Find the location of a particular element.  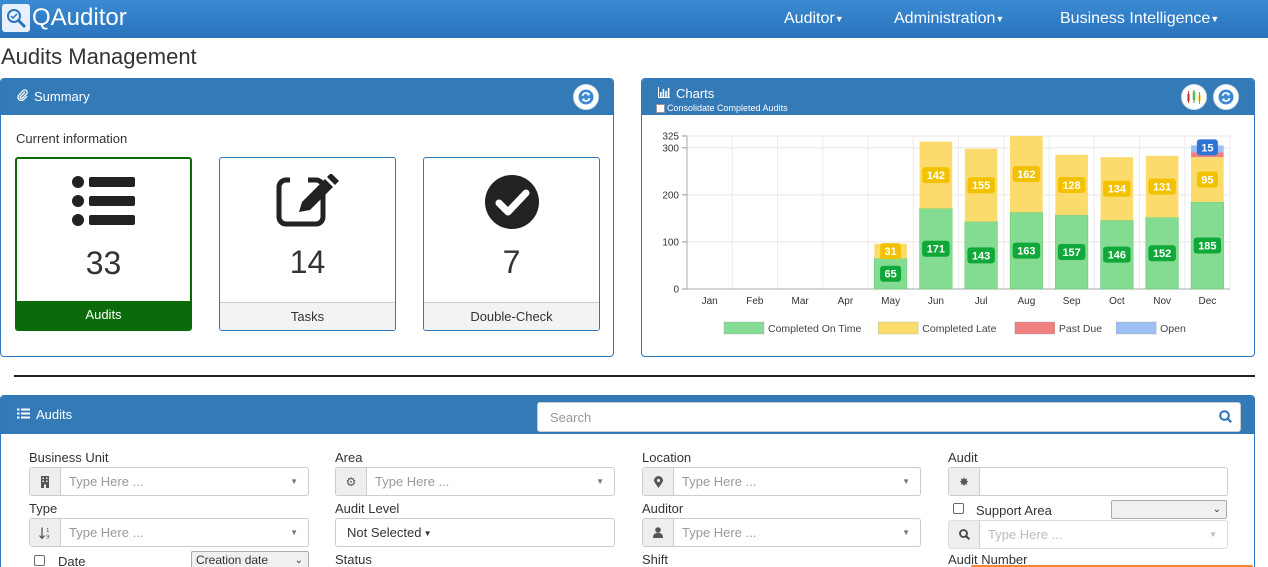

search-input is located at coordinates (873, 417).